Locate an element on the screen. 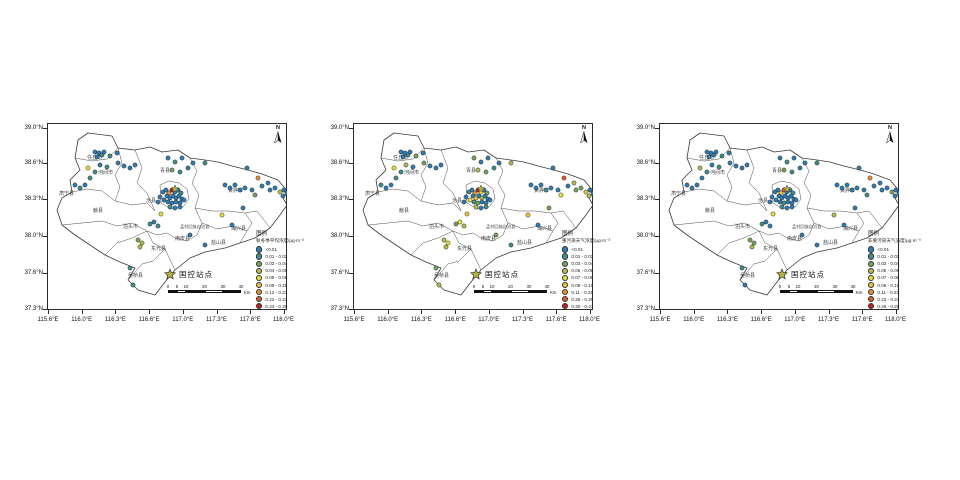  legend-title: 秋冬季平均浓度/μg·m⁻³ is located at coordinates (280, 240).